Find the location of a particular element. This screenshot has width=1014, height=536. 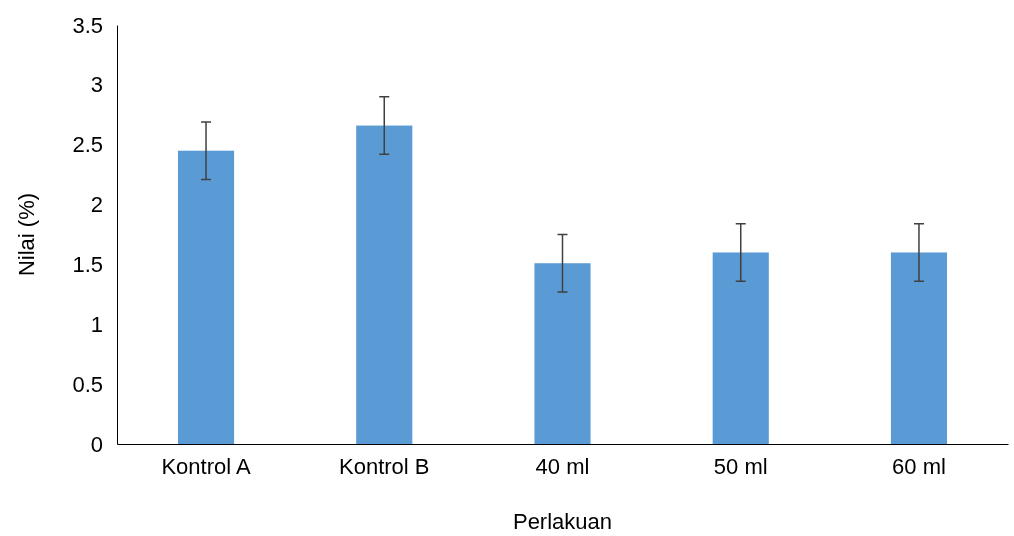

y-tick-label: 1 is located at coordinates (96, 324).